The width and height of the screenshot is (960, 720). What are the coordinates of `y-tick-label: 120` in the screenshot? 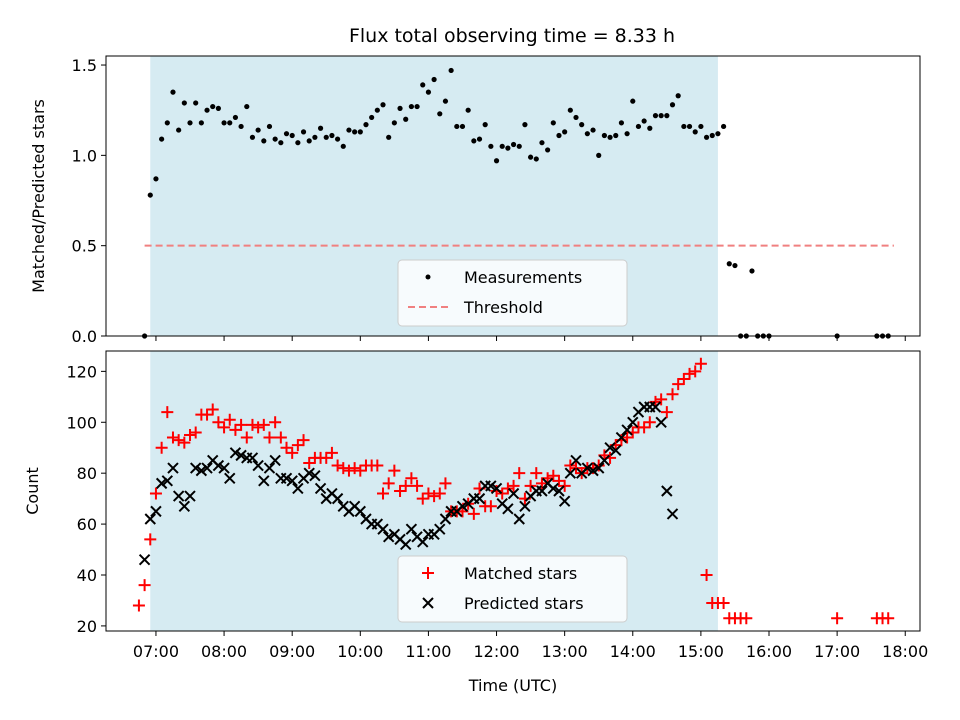 It's located at (81, 371).